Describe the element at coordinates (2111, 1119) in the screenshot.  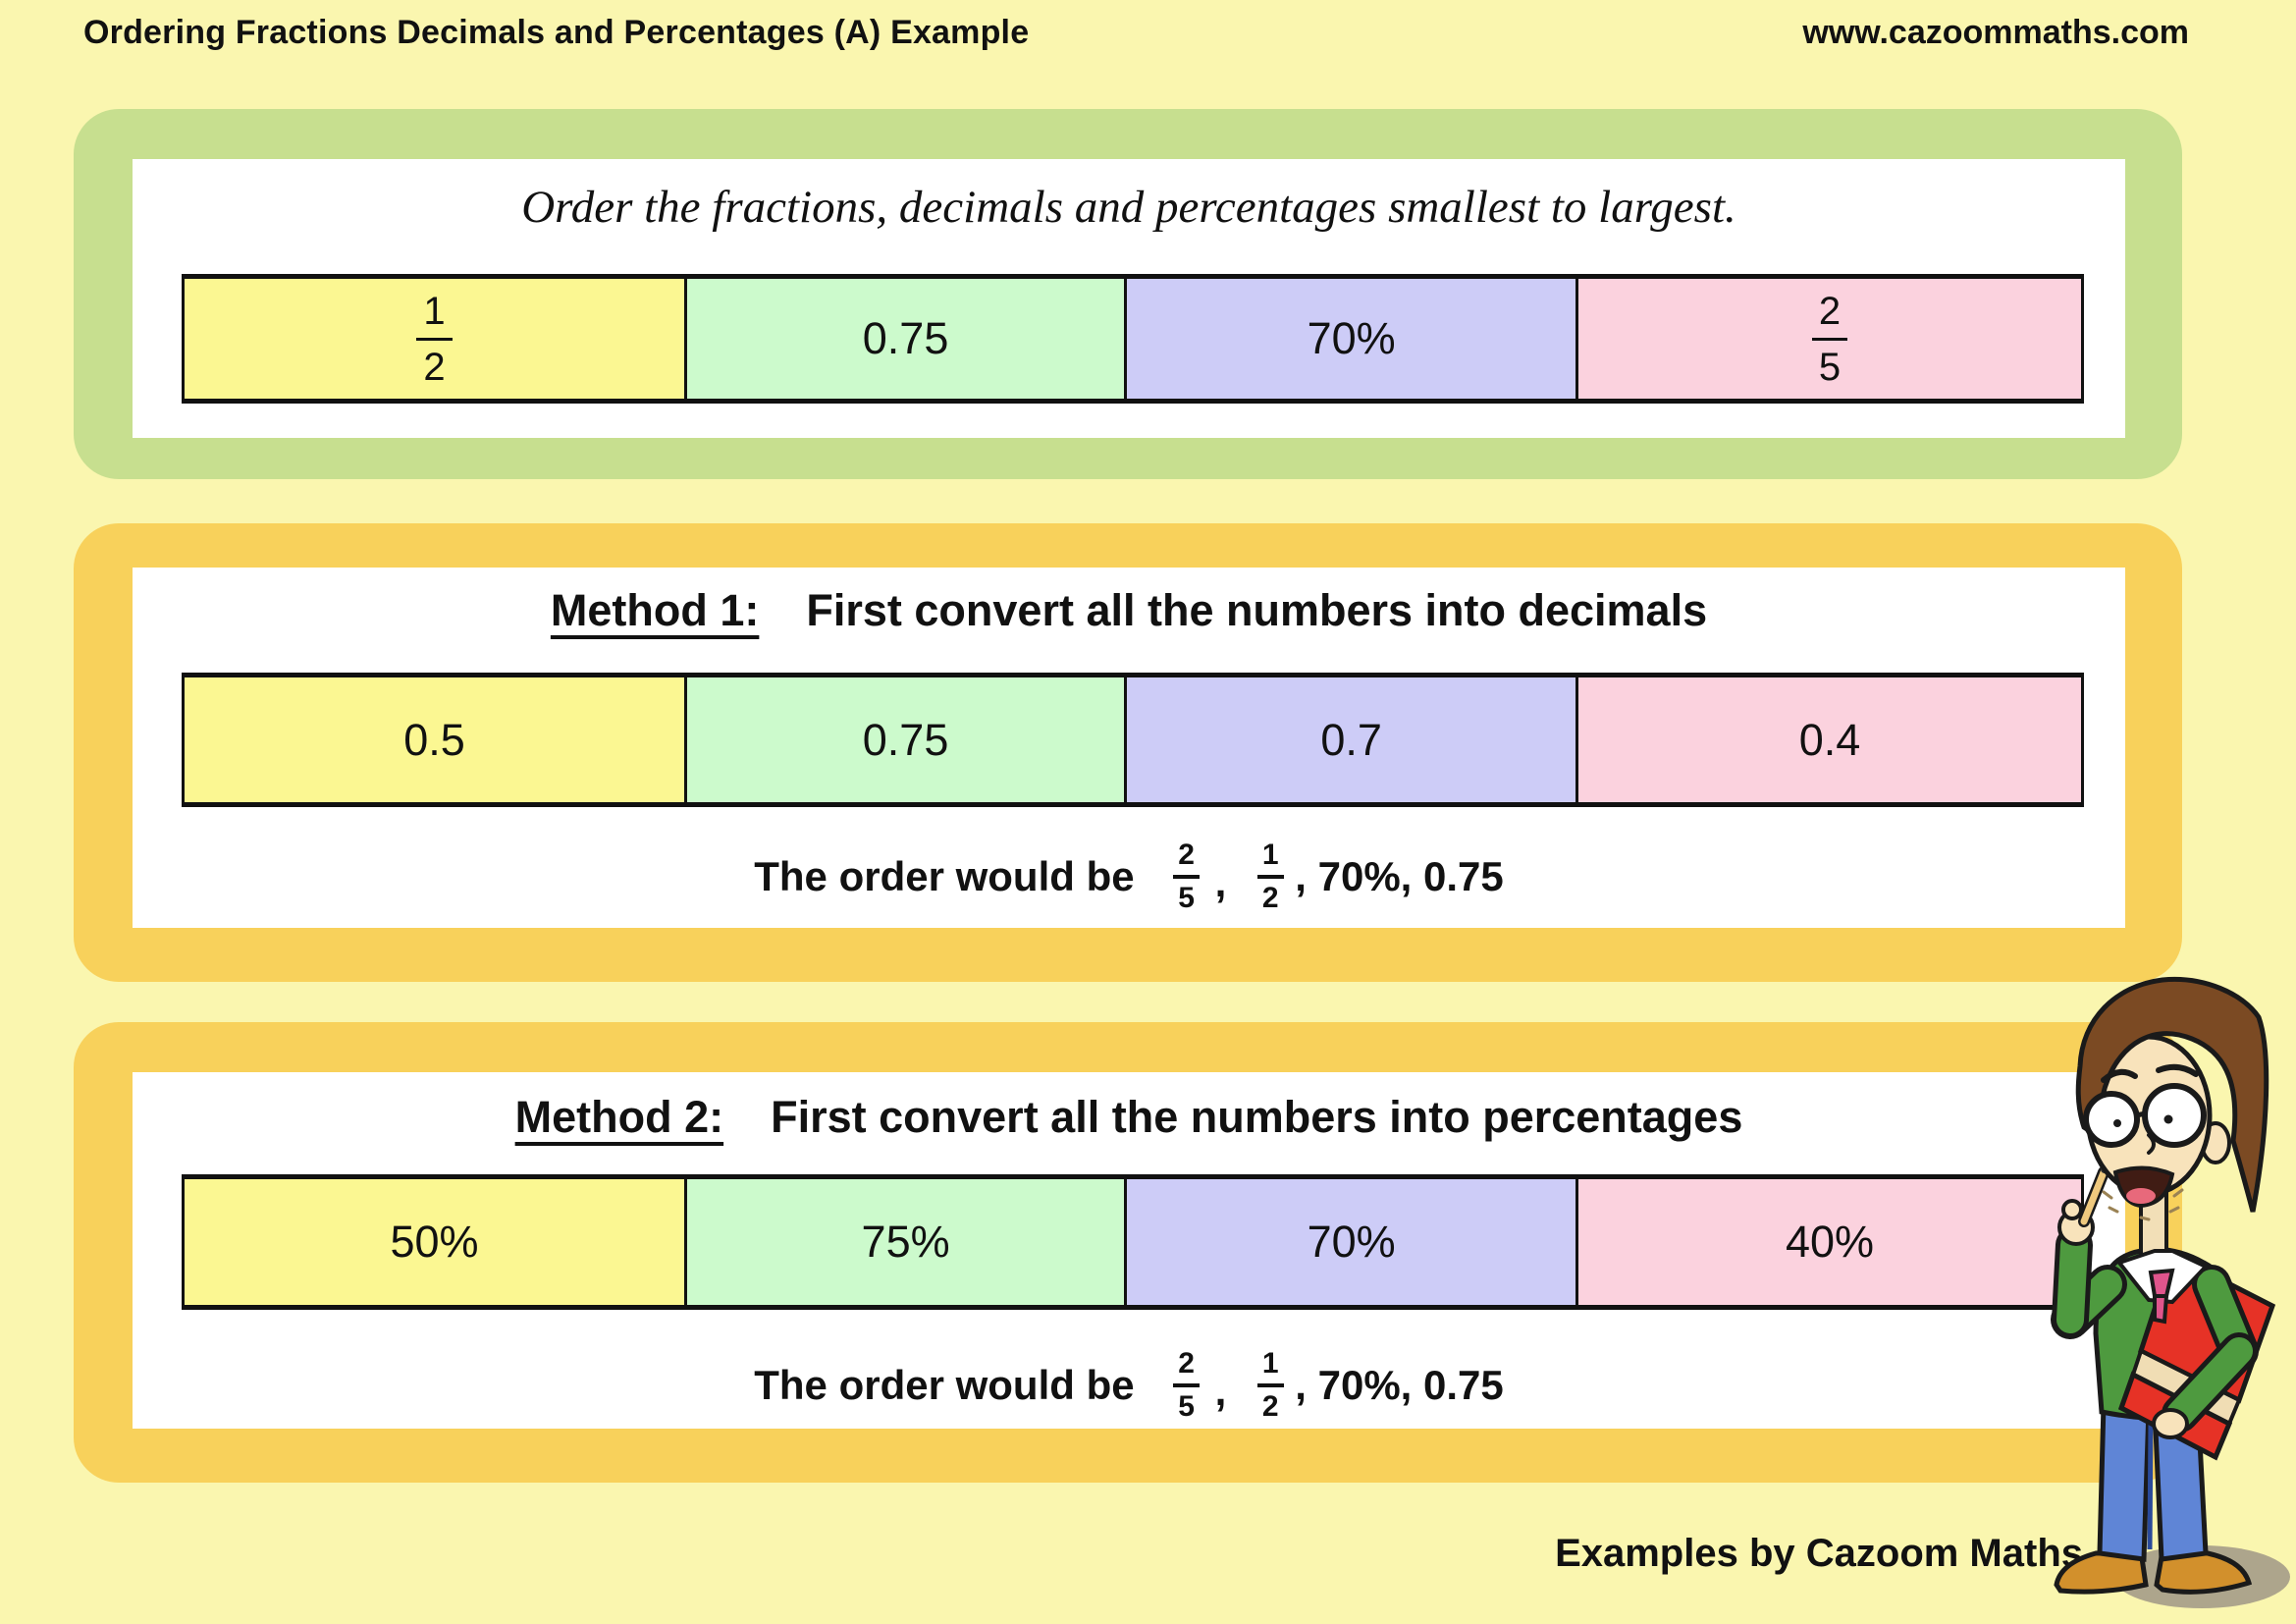
I see `mascot-glasses-left-lens` at that location.